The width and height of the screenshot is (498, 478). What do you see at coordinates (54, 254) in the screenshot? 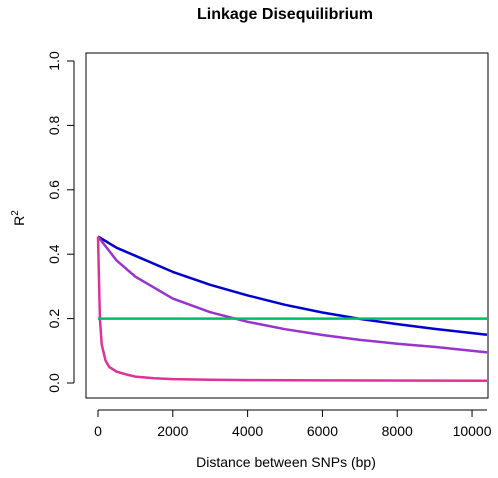
I see `y-tick-label: 0.4` at bounding box center [54, 254].